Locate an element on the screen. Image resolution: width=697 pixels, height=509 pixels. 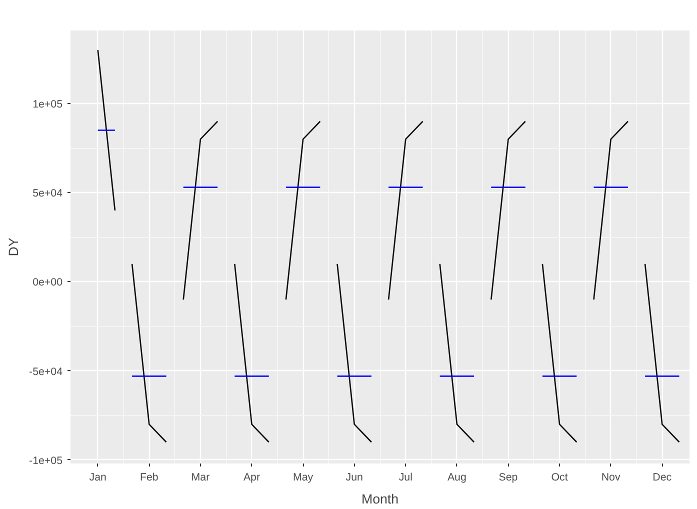
x-tick-label: Oct is located at coordinates (559, 478).